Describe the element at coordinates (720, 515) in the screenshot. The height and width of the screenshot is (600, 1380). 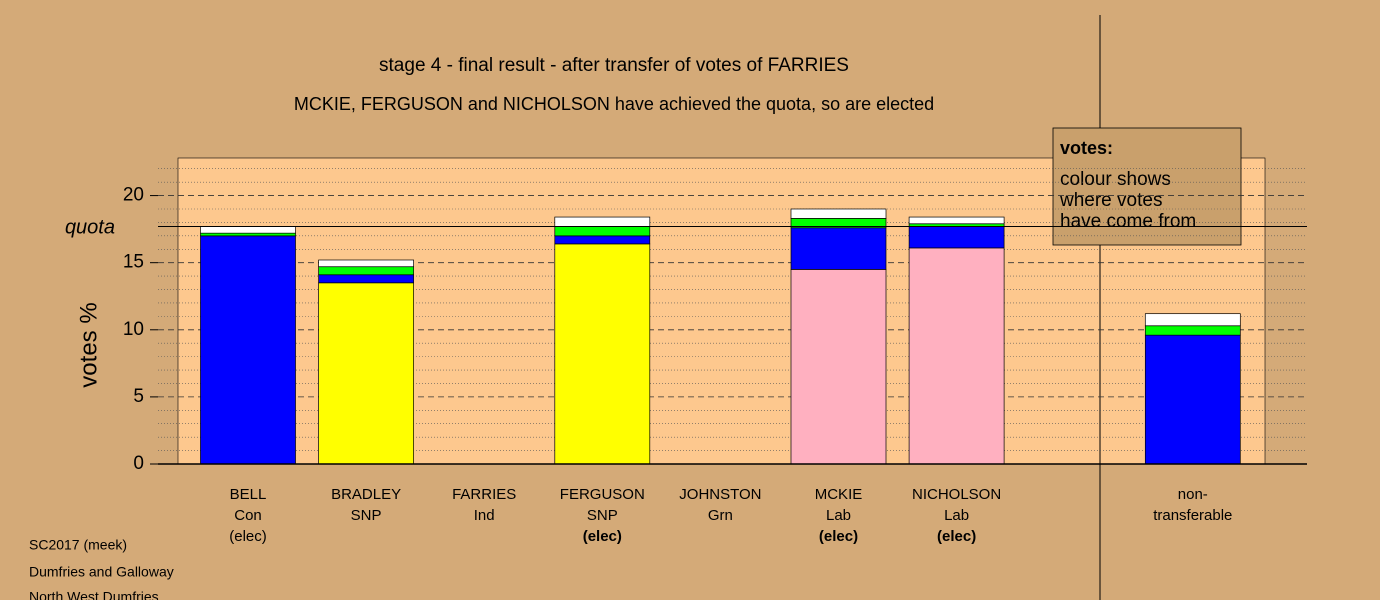
I see `x-tick-label: Grn` at that location.